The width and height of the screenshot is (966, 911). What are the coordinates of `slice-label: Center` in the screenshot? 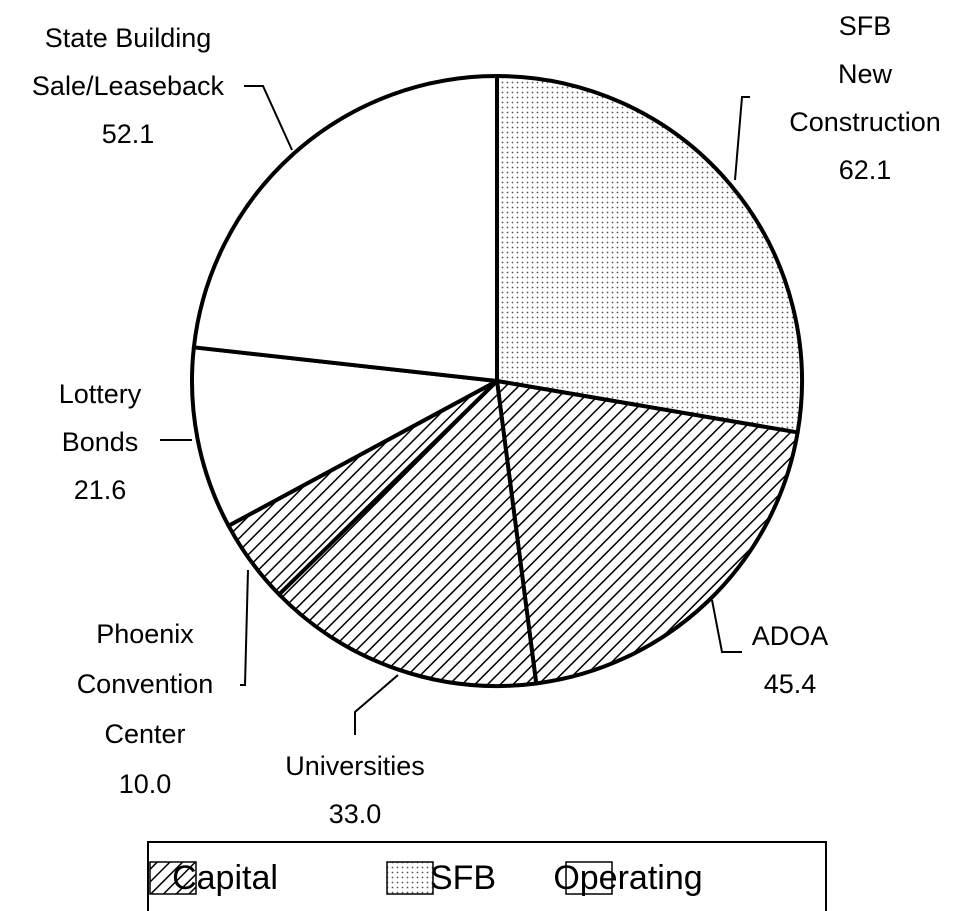 It's located at (144, 734).